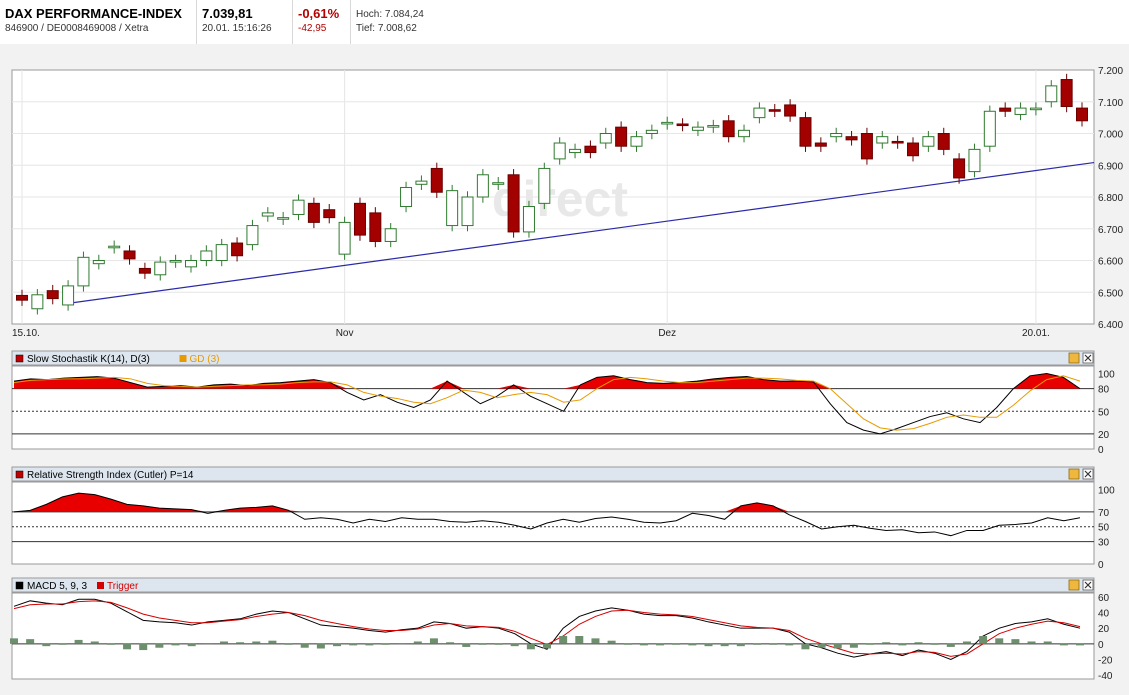  Describe the element at coordinates (1101, 645) in the screenshot. I see `indicator-y-tick-label: 0` at that location.